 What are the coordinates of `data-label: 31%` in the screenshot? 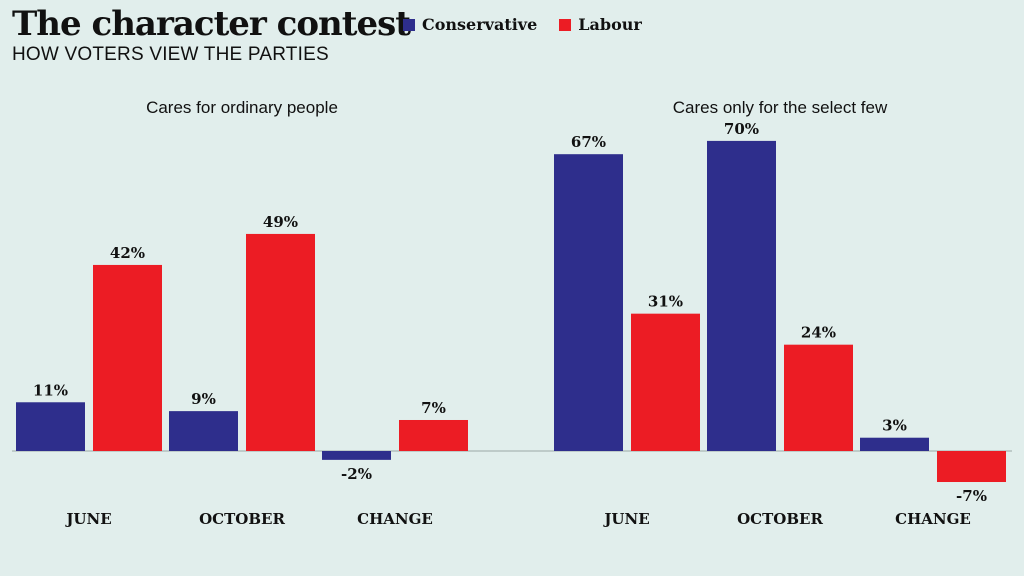 It's located at (665, 302).